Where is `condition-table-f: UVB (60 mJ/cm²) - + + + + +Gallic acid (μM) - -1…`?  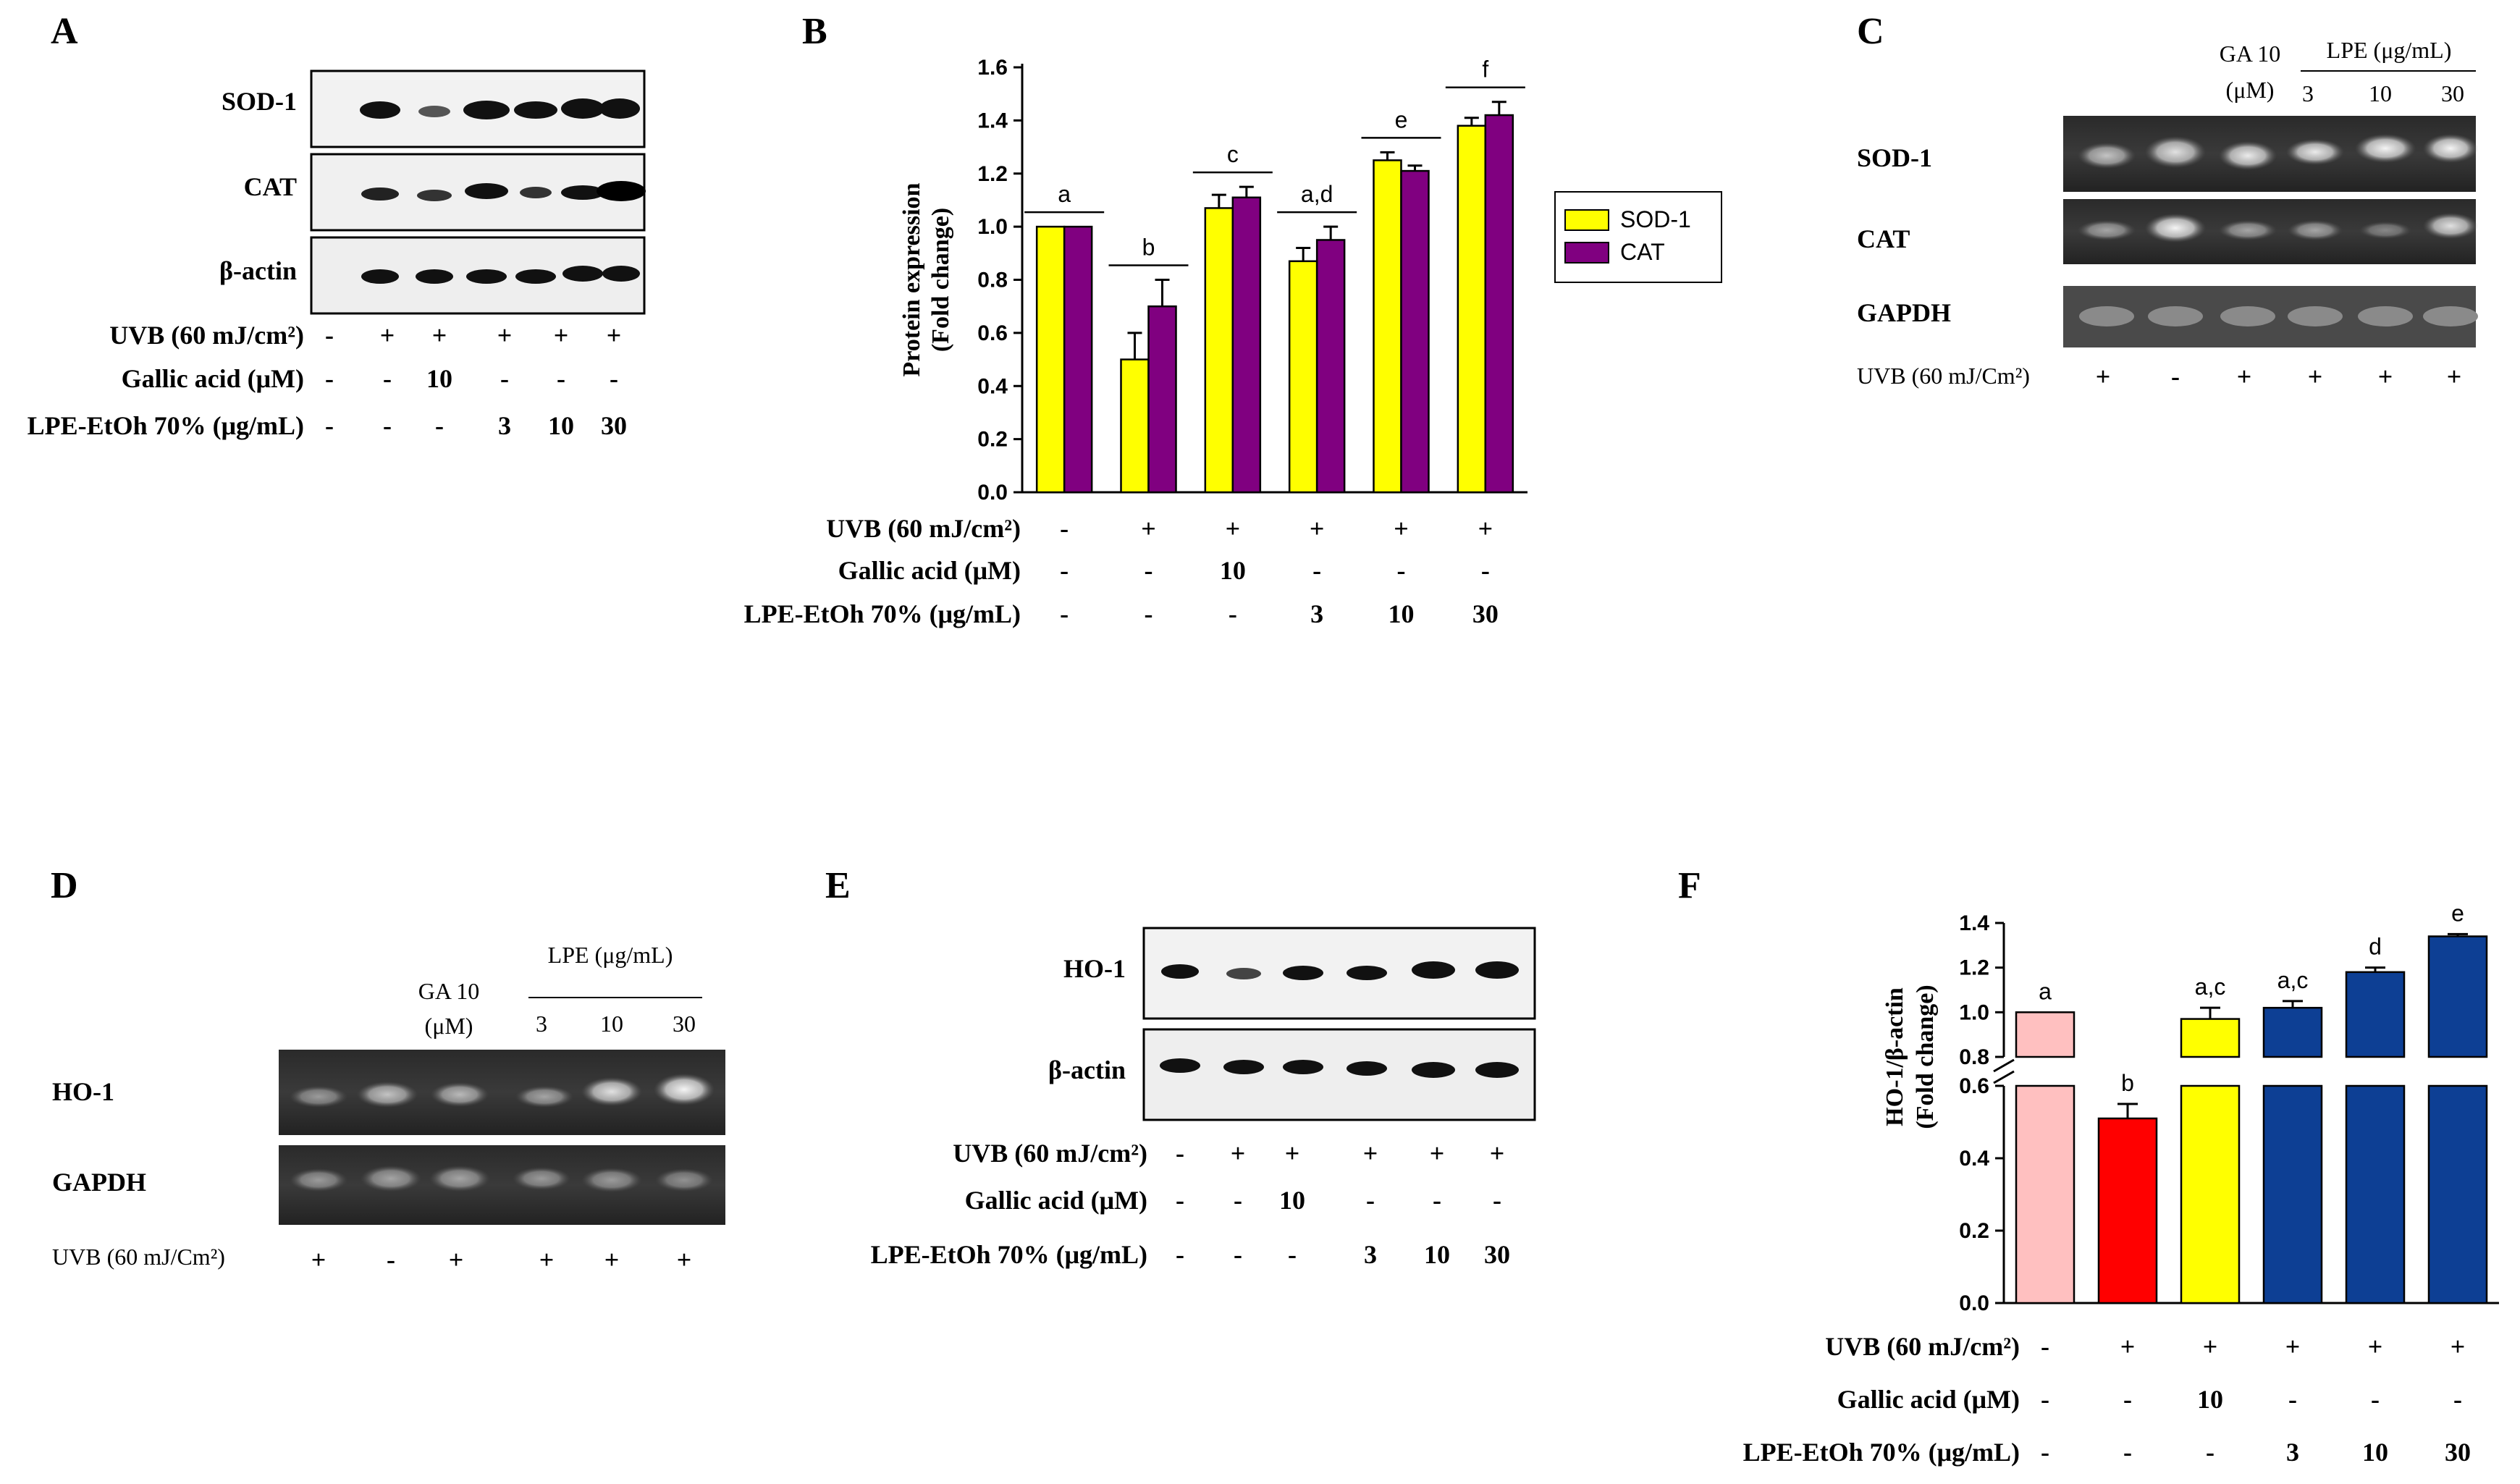
condition-table-f: UVB (60 mJ/cm²) - + + + + +Gallic acid (μM) - -1… is located at coordinates (2107, 1399).